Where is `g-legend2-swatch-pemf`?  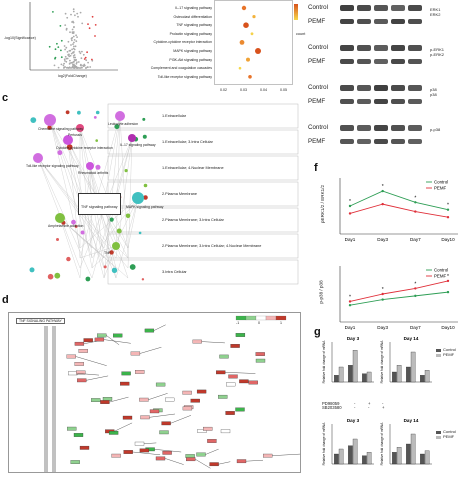
g-legend2-swatch-pemf is located at coordinates (438, 437).